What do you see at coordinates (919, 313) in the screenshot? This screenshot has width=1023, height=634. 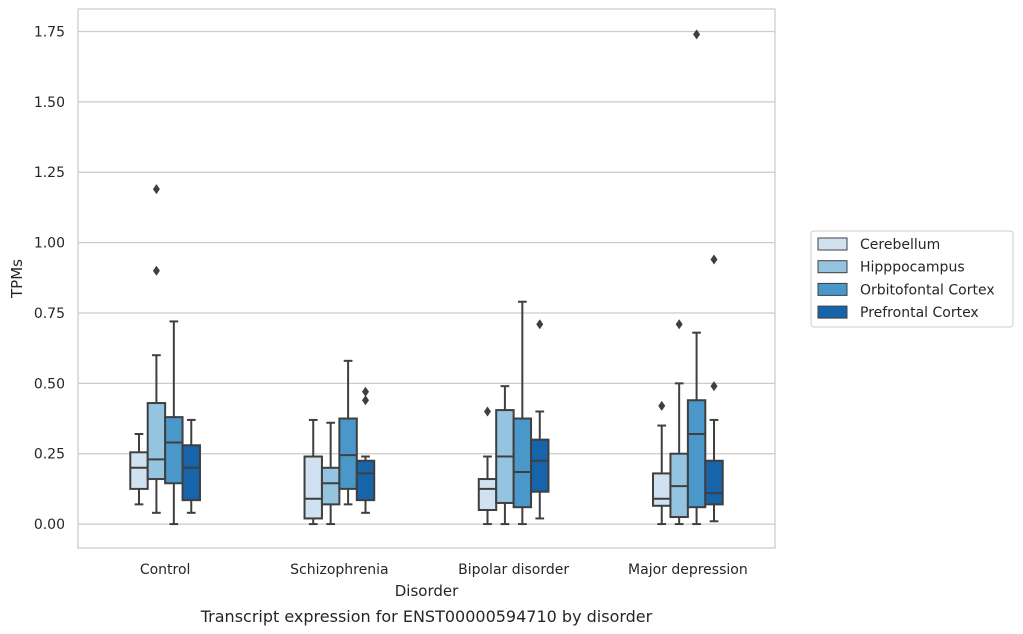 I see `legend-entry: Prefrontal Cortex` at bounding box center [919, 313].